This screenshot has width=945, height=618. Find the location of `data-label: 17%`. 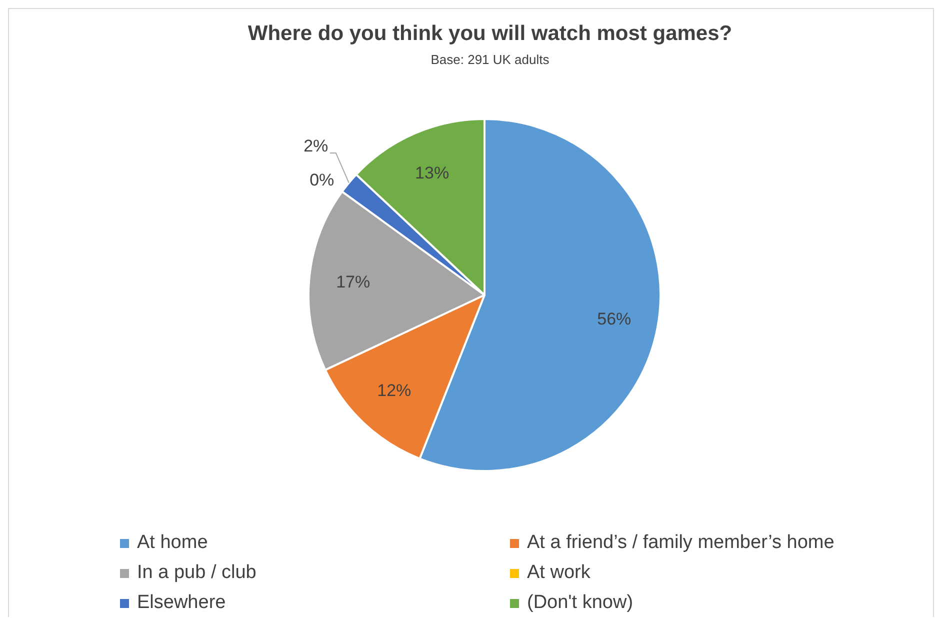

data-label: 17% is located at coordinates (353, 282).